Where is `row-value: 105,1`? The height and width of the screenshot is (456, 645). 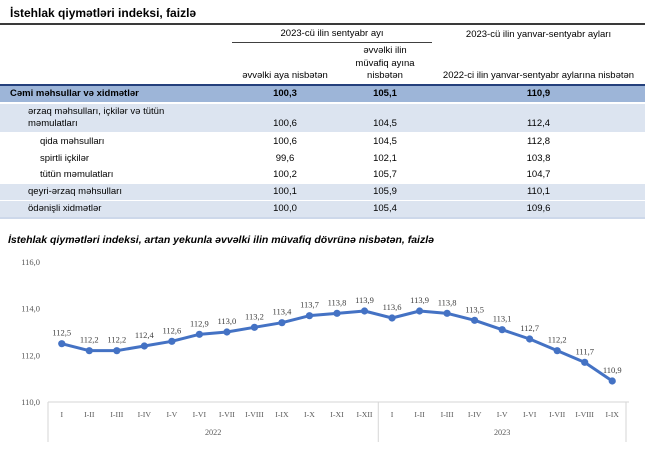 row-value: 105,1 is located at coordinates (385, 94).